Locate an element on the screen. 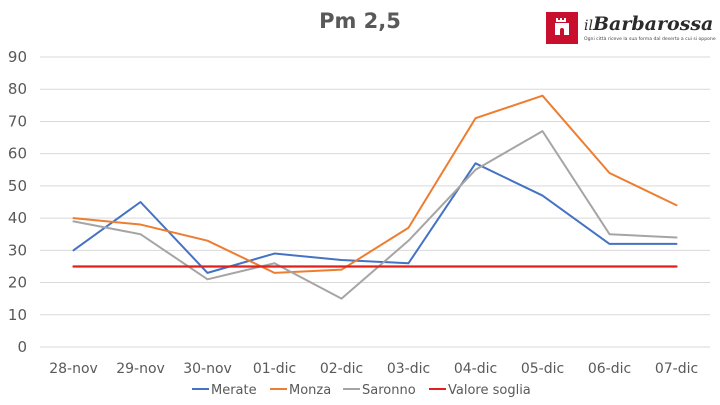  legend-label: Valore soglia is located at coordinates (489, 390).